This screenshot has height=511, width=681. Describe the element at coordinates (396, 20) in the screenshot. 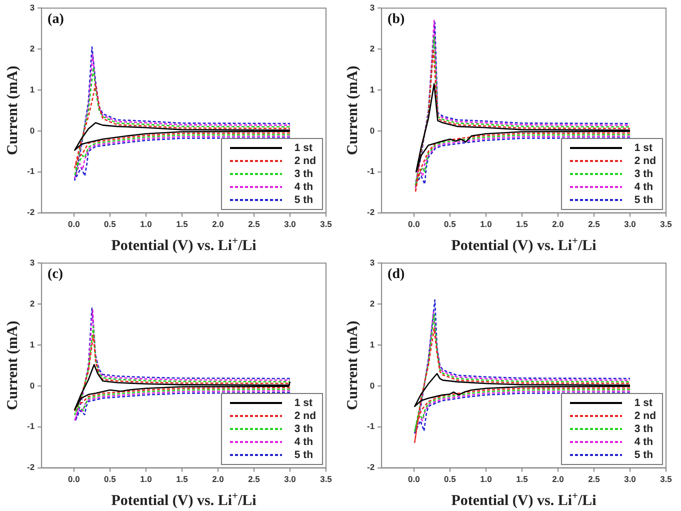

I see `chart-title: (b)` at that location.